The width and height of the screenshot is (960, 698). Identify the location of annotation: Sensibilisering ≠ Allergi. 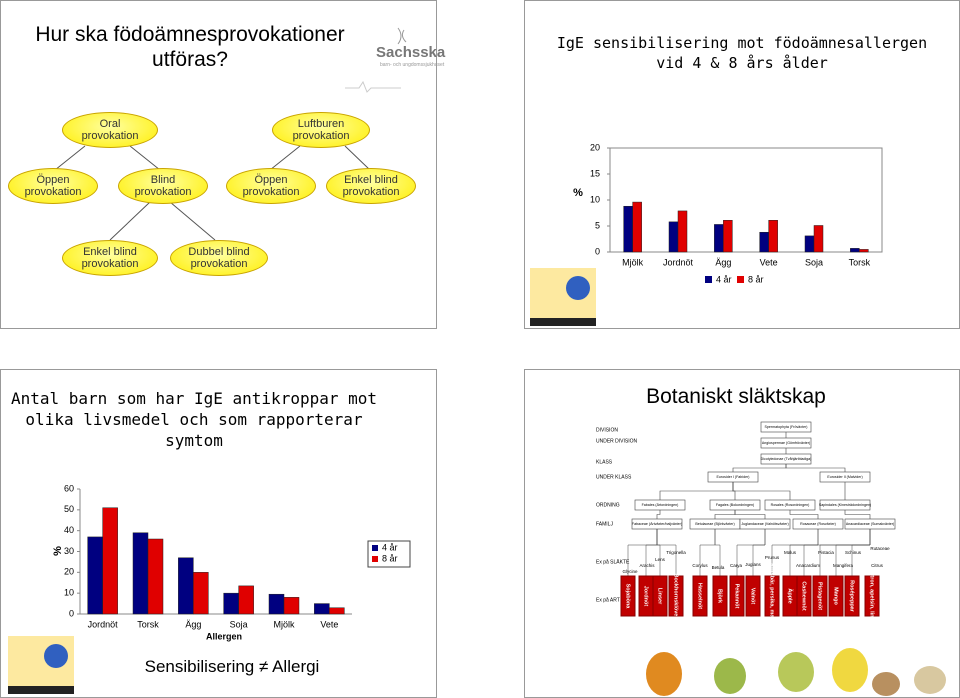
(232, 666).